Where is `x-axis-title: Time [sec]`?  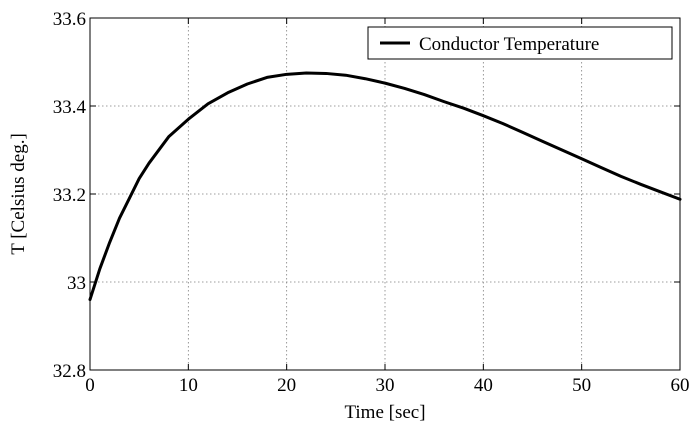 x-axis-title: Time [sec] is located at coordinates (384, 412).